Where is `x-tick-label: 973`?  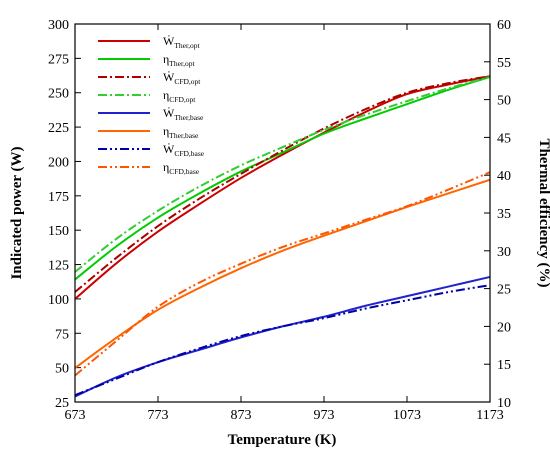
x-tick-label: 973 is located at coordinates (324, 415).